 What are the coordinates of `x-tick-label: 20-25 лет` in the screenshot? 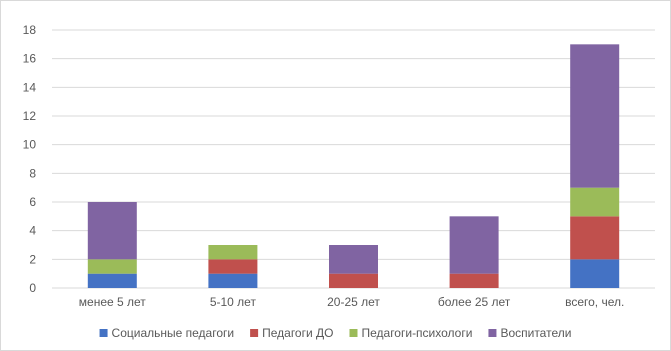 It's located at (353, 302).